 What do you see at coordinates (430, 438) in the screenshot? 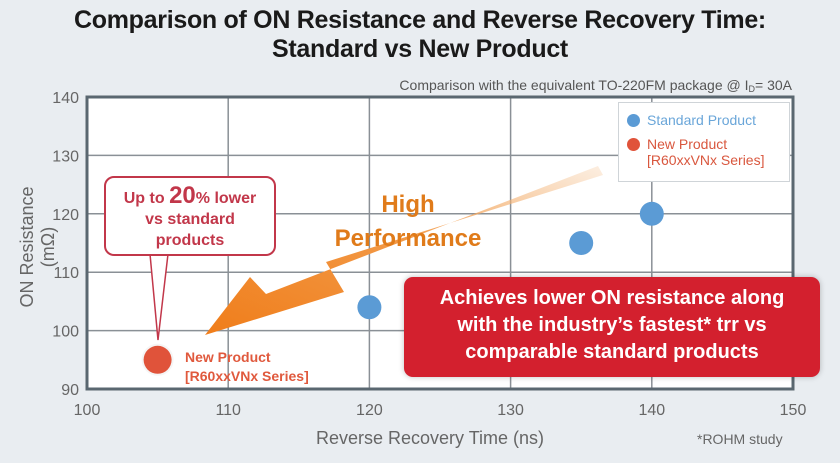
I see `x-axis-label: Reverse Recovery Time (ns)` at bounding box center [430, 438].